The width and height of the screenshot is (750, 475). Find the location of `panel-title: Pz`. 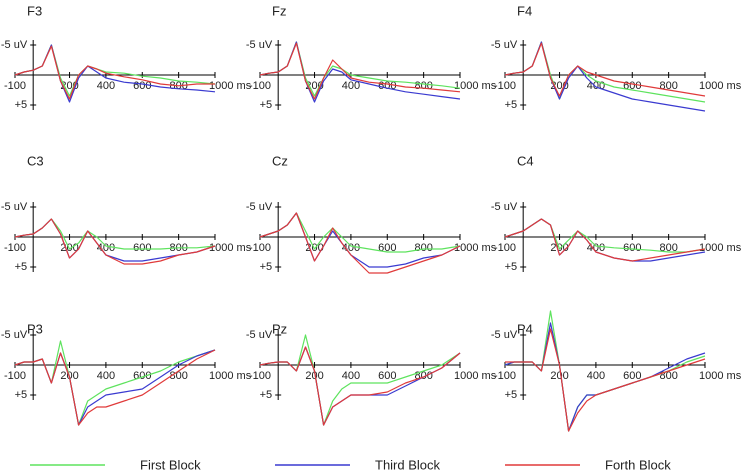

panel-title: Pz is located at coordinates (279, 328).